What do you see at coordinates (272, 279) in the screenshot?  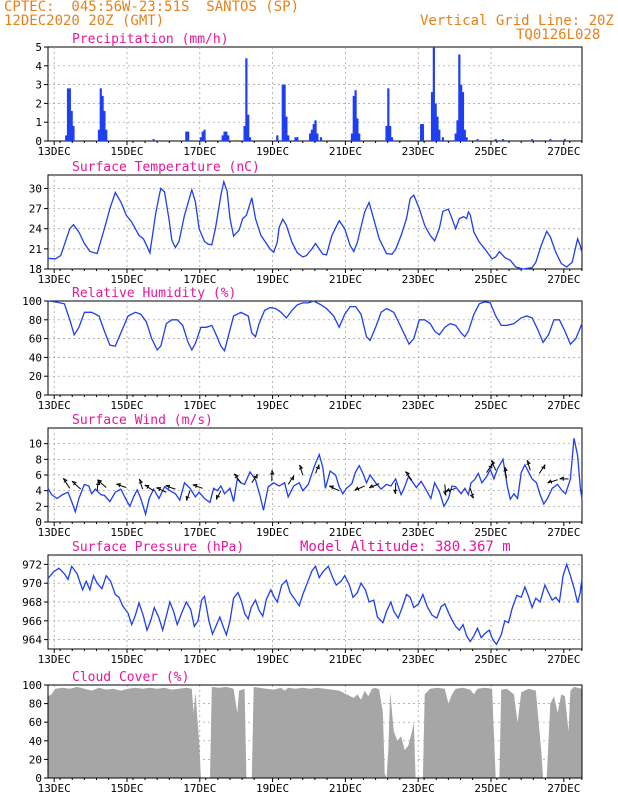 I see `temp-xtick-label: 19DEC` at bounding box center [272, 279].